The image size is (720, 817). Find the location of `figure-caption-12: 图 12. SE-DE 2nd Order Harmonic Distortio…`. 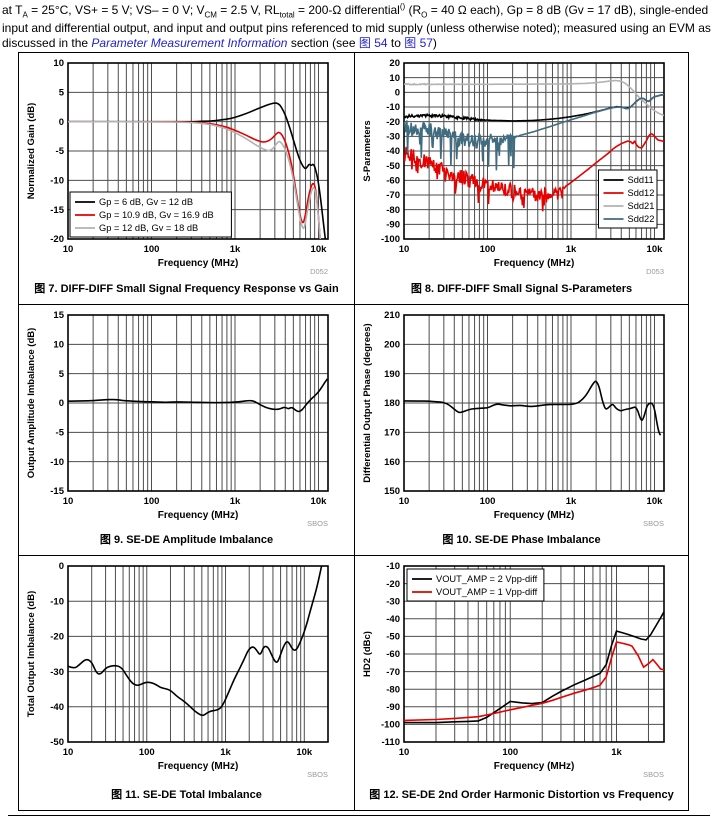

figure-caption-12: 图 12. SE-DE 2nd Order Harmonic Distortio… is located at coordinates (521, 795).